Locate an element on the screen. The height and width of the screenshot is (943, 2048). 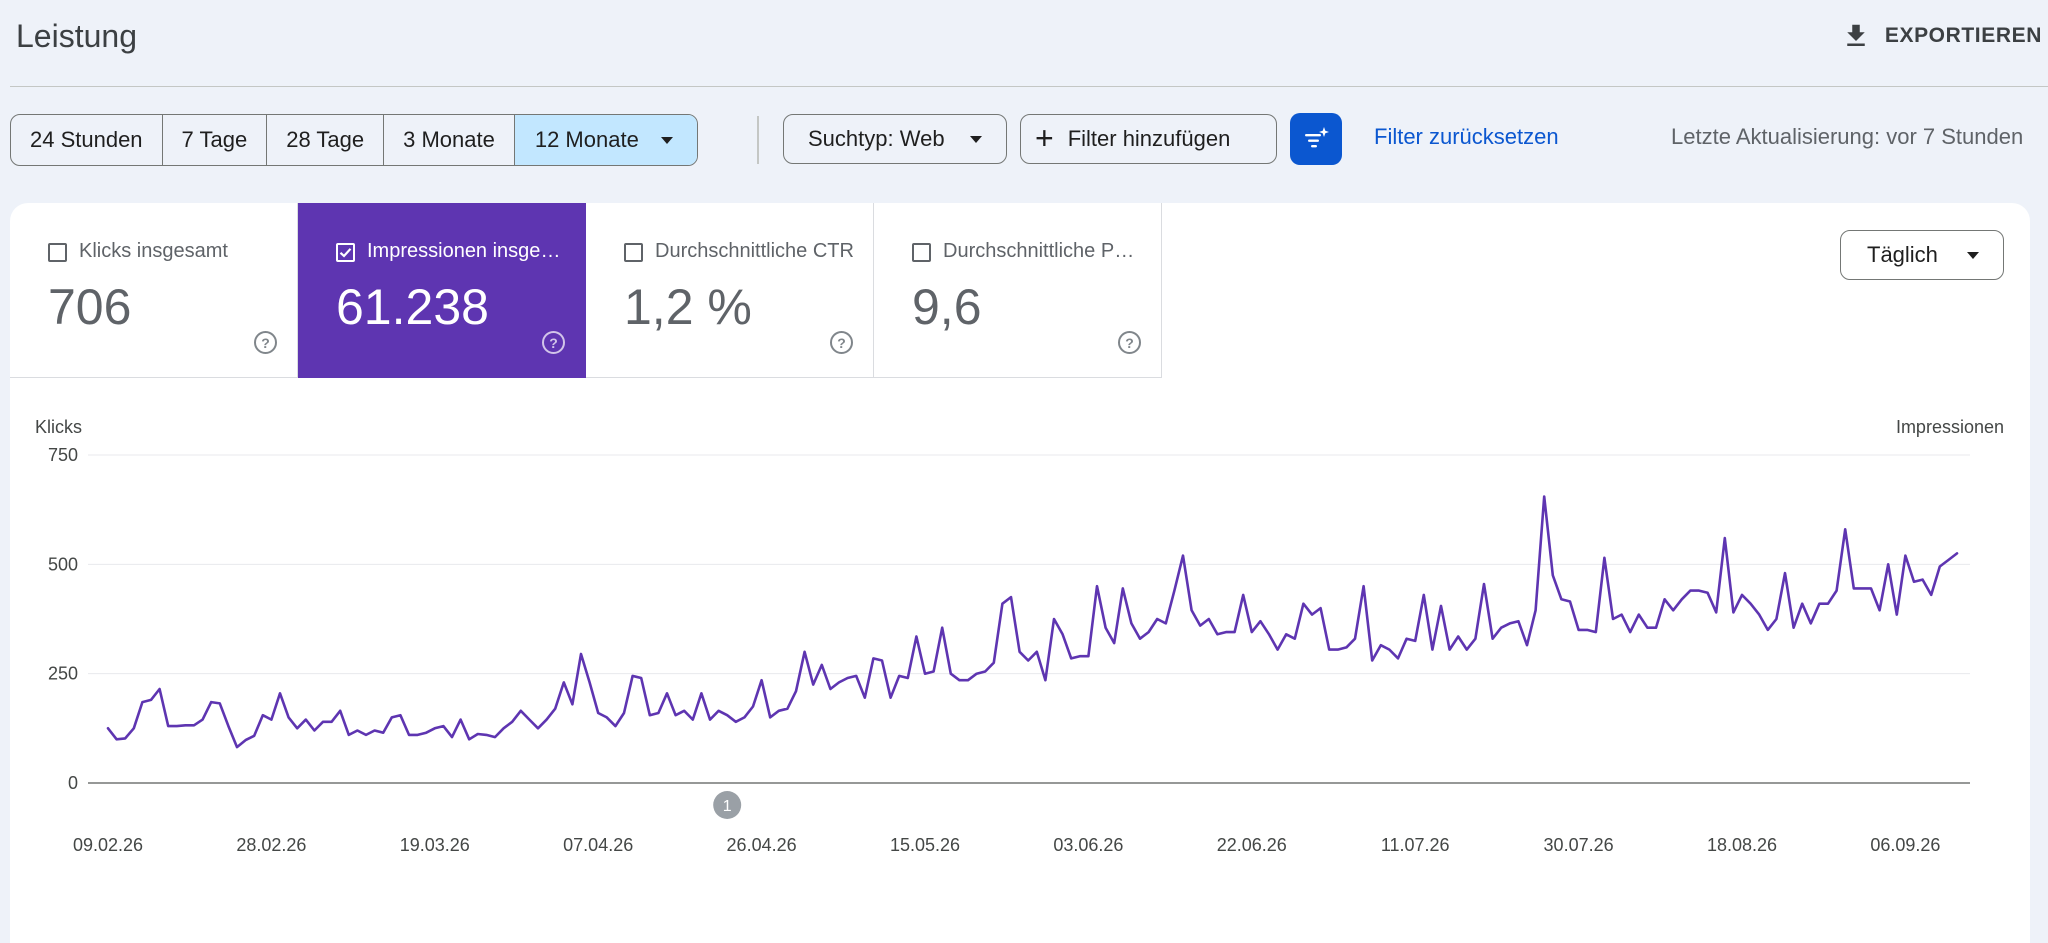
range-label: 12 Monate is located at coordinates (586, 139).